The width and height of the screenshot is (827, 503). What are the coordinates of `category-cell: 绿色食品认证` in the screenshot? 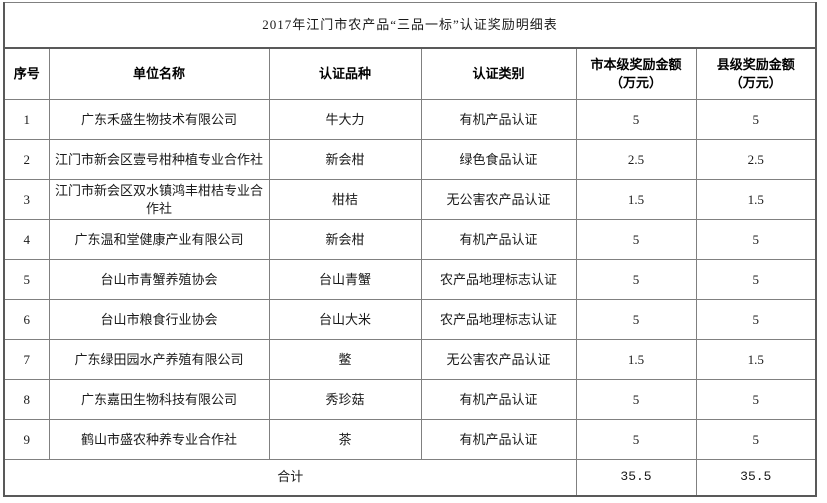 It's located at (498, 159).